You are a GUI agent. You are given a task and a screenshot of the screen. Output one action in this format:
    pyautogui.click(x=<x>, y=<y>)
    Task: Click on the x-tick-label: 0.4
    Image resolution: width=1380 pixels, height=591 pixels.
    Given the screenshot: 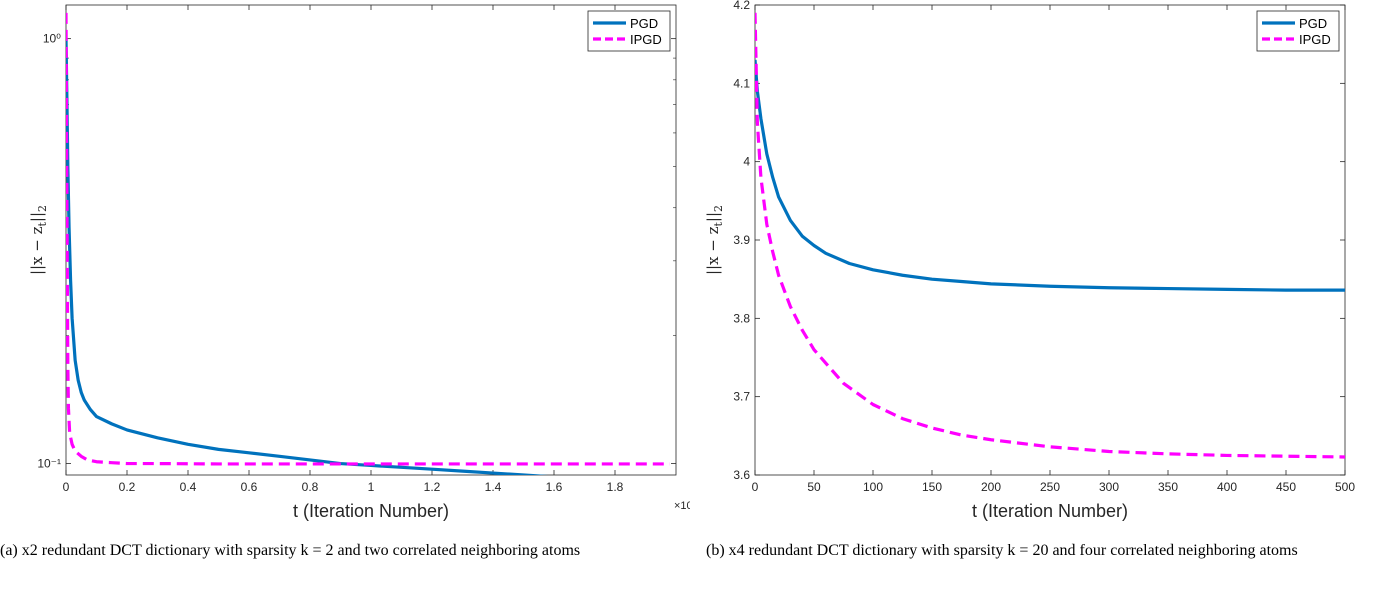 What is the action you would take?
    pyautogui.click(x=188, y=487)
    